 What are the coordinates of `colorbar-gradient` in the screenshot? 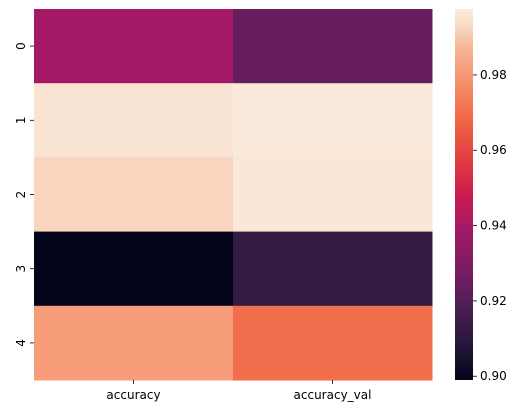 It's located at (464, 194).